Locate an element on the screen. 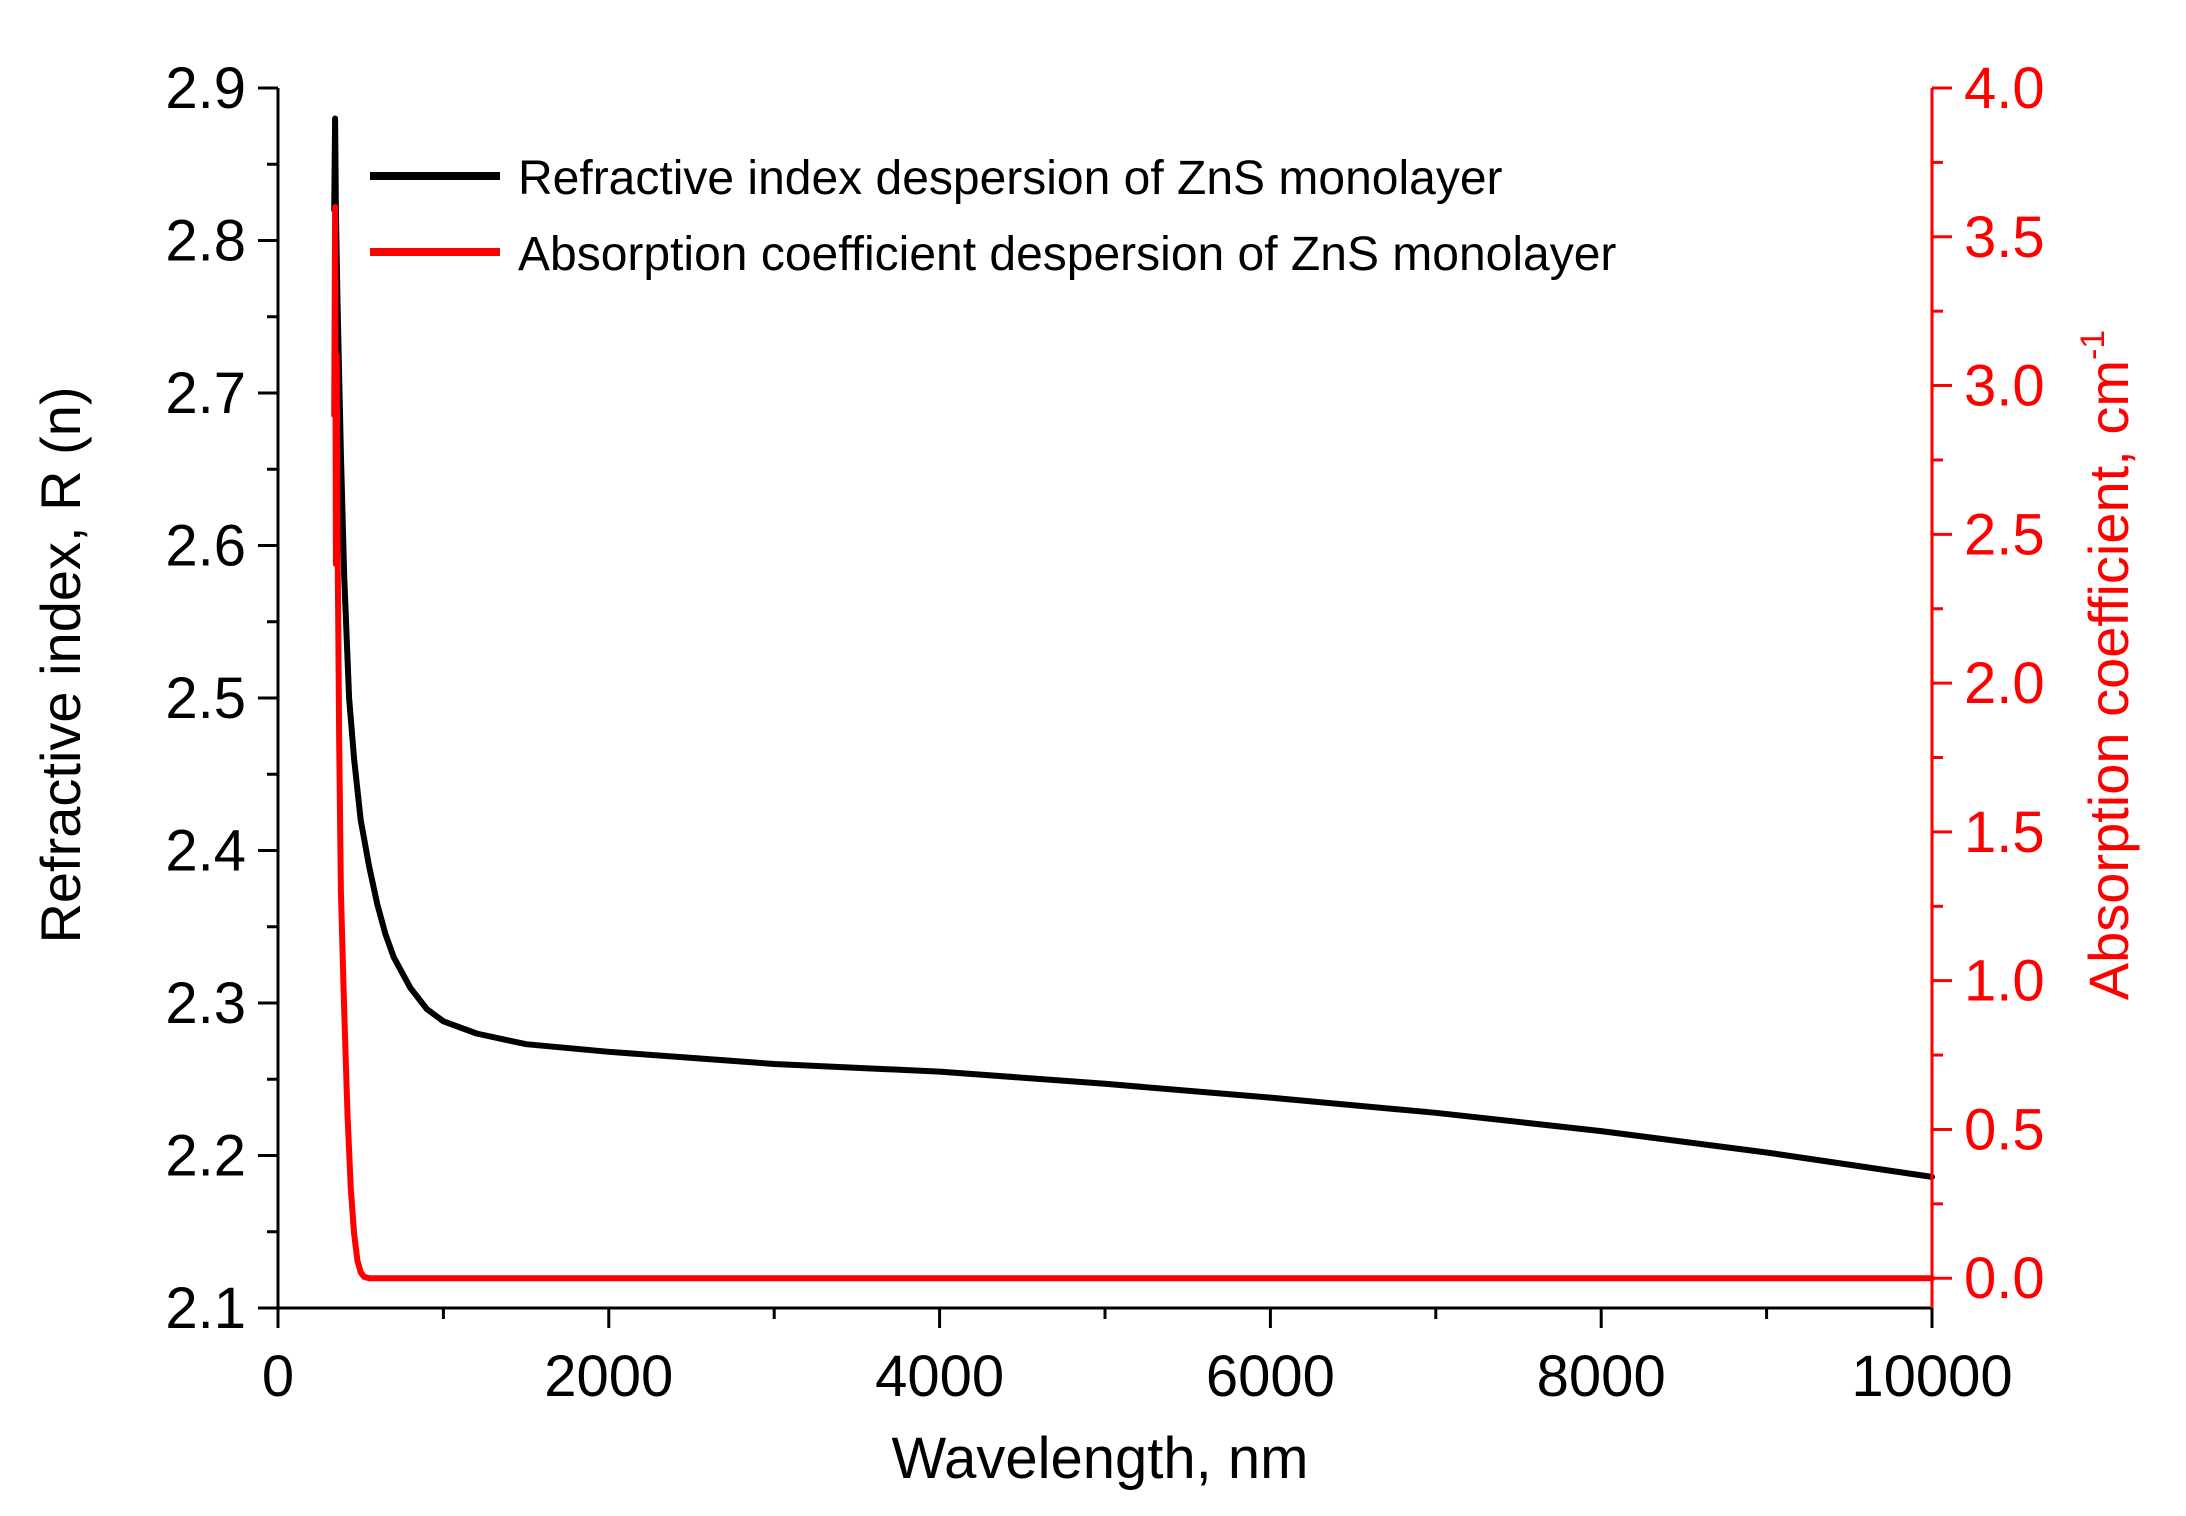  y-right-tick-label: 4.0 is located at coordinates (2004, 88).